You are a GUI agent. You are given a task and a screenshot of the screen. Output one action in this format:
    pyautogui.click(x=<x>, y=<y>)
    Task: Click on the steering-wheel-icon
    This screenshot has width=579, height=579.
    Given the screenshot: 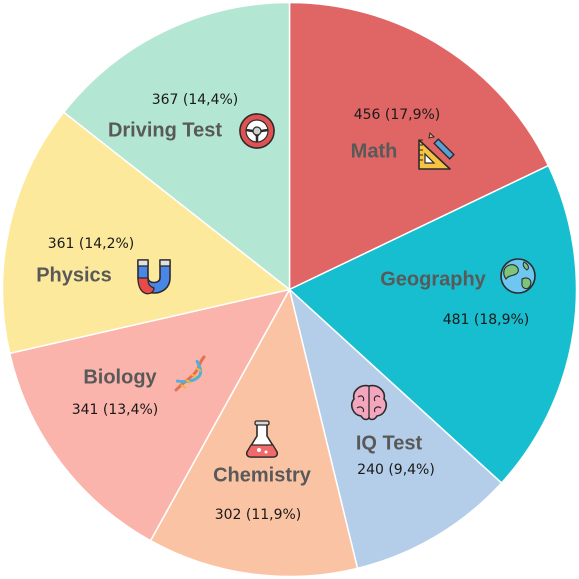 What is the action you would take?
    pyautogui.click(x=257, y=131)
    